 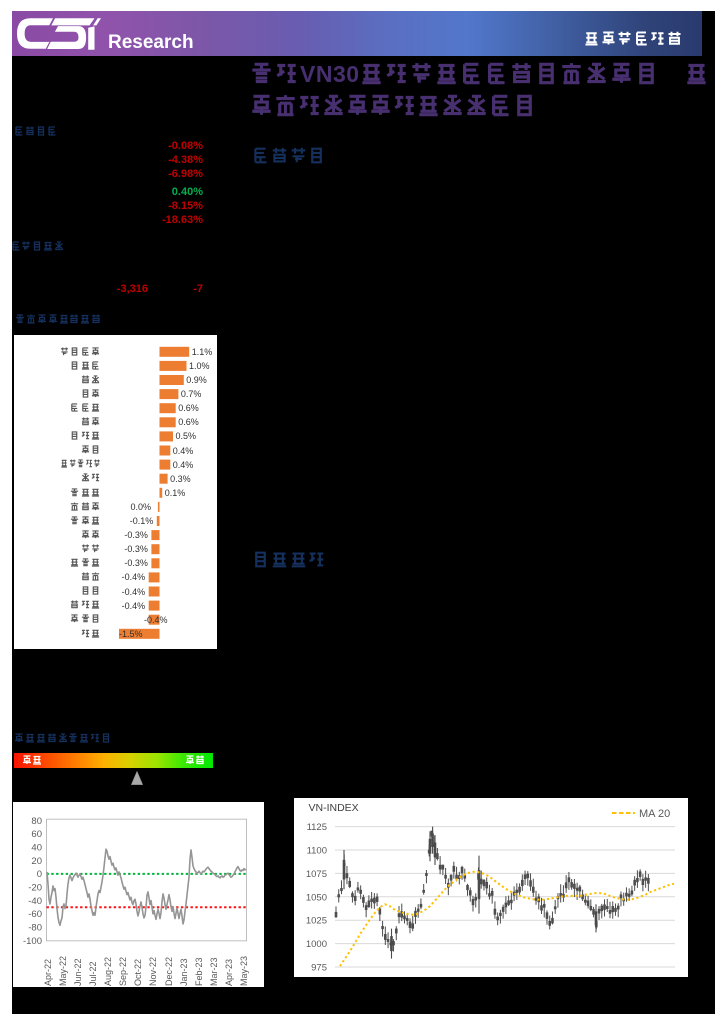 What do you see at coordinates (35, 914) in the screenshot?
I see `svg-text: -60` at bounding box center [35, 914].